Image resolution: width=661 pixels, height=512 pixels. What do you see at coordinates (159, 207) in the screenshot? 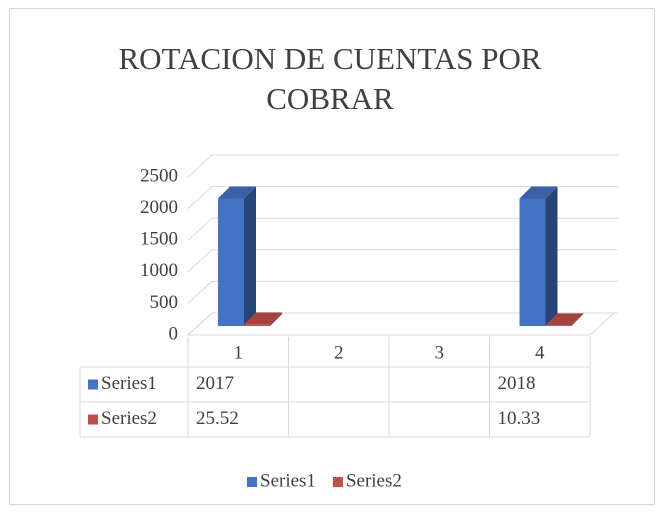
I see `y-tick-label: 2000` at bounding box center [159, 207].